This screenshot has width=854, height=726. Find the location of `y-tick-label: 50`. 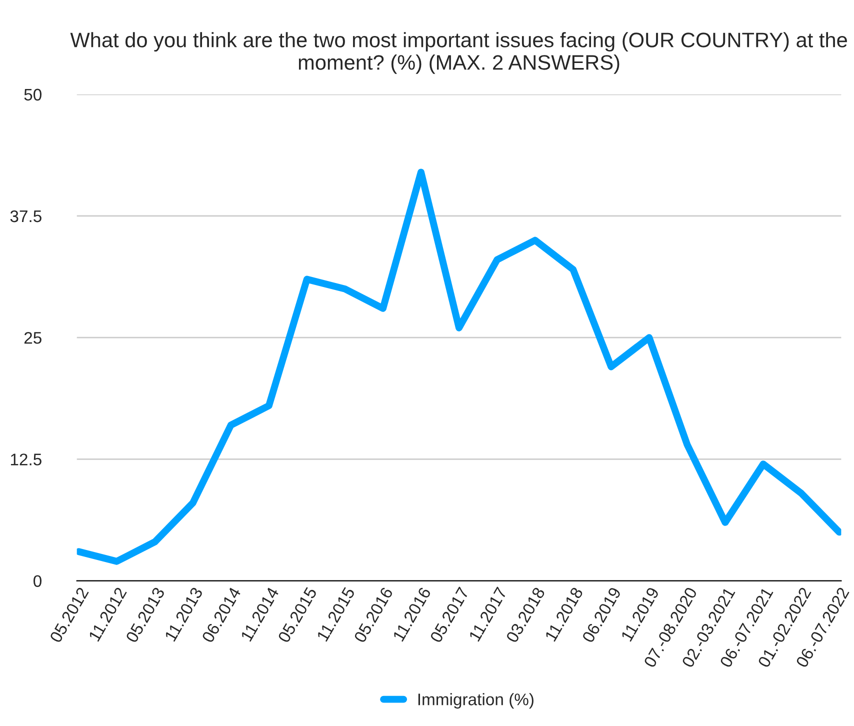

y-tick-label: 50 is located at coordinates (33, 94).